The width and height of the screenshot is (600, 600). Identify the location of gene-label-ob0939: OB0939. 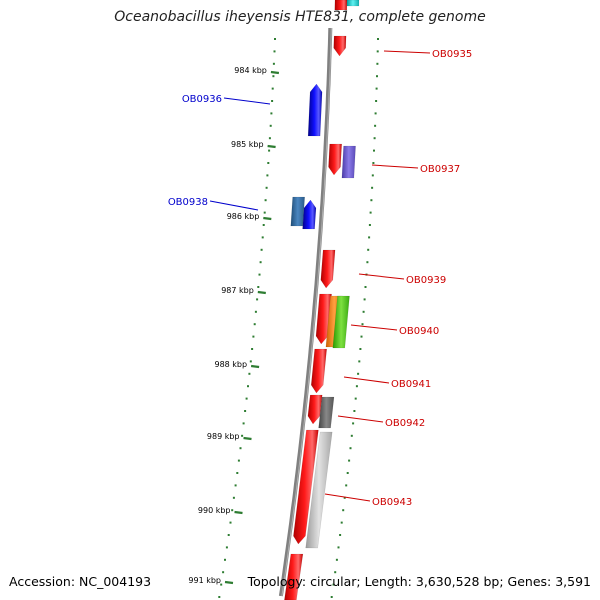
(426, 280).